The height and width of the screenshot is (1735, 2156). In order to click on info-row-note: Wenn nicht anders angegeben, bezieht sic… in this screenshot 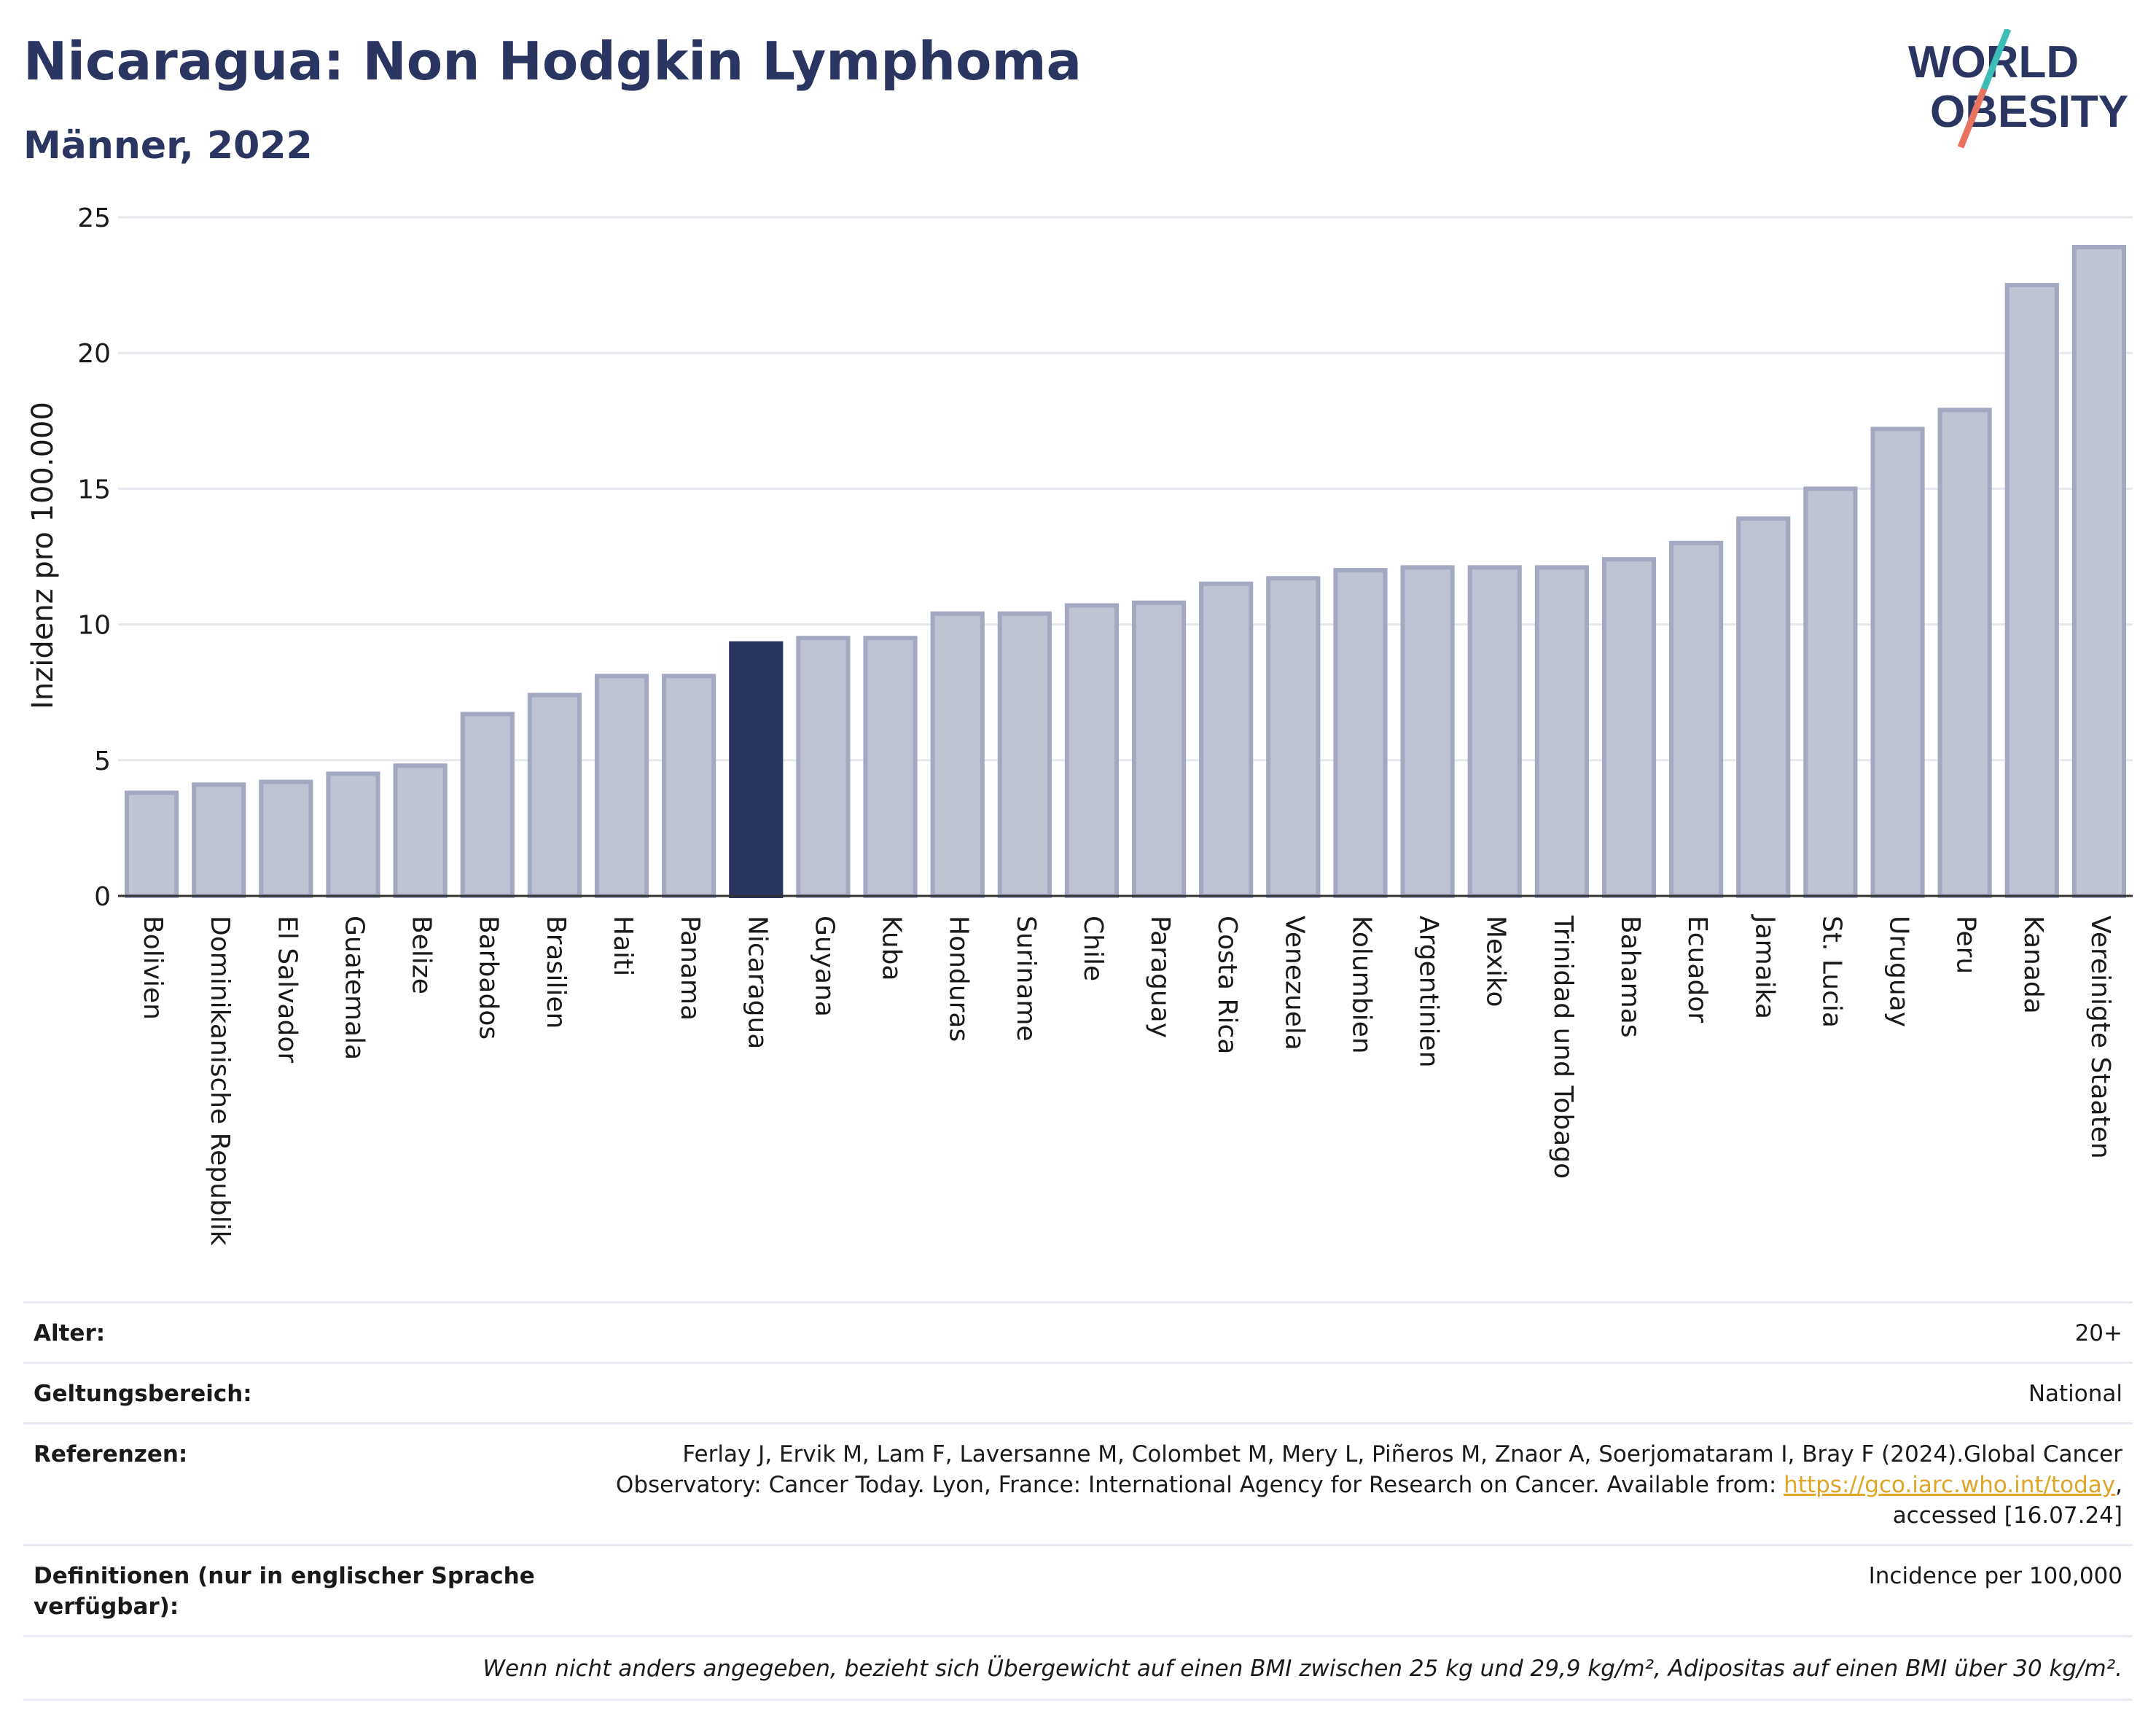, I will do `click(1078, 1668)`.